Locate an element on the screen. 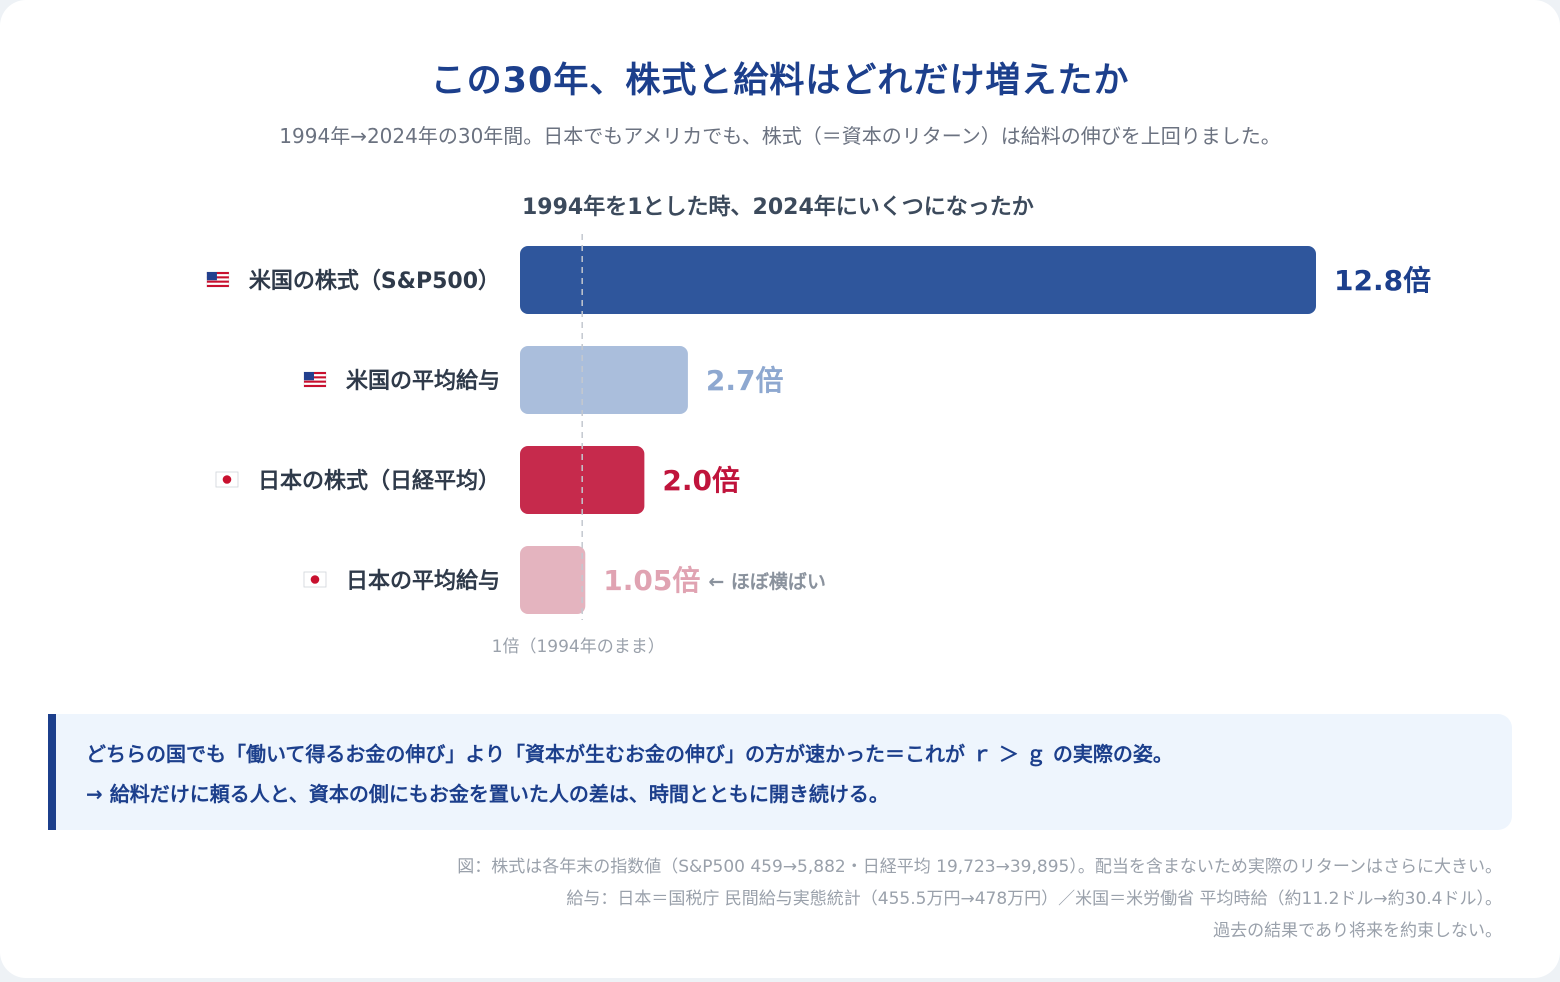 The width and height of the screenshot is (1560, 982). annotation: ← ほぼ横ばい is located at coordinates (767, 581).